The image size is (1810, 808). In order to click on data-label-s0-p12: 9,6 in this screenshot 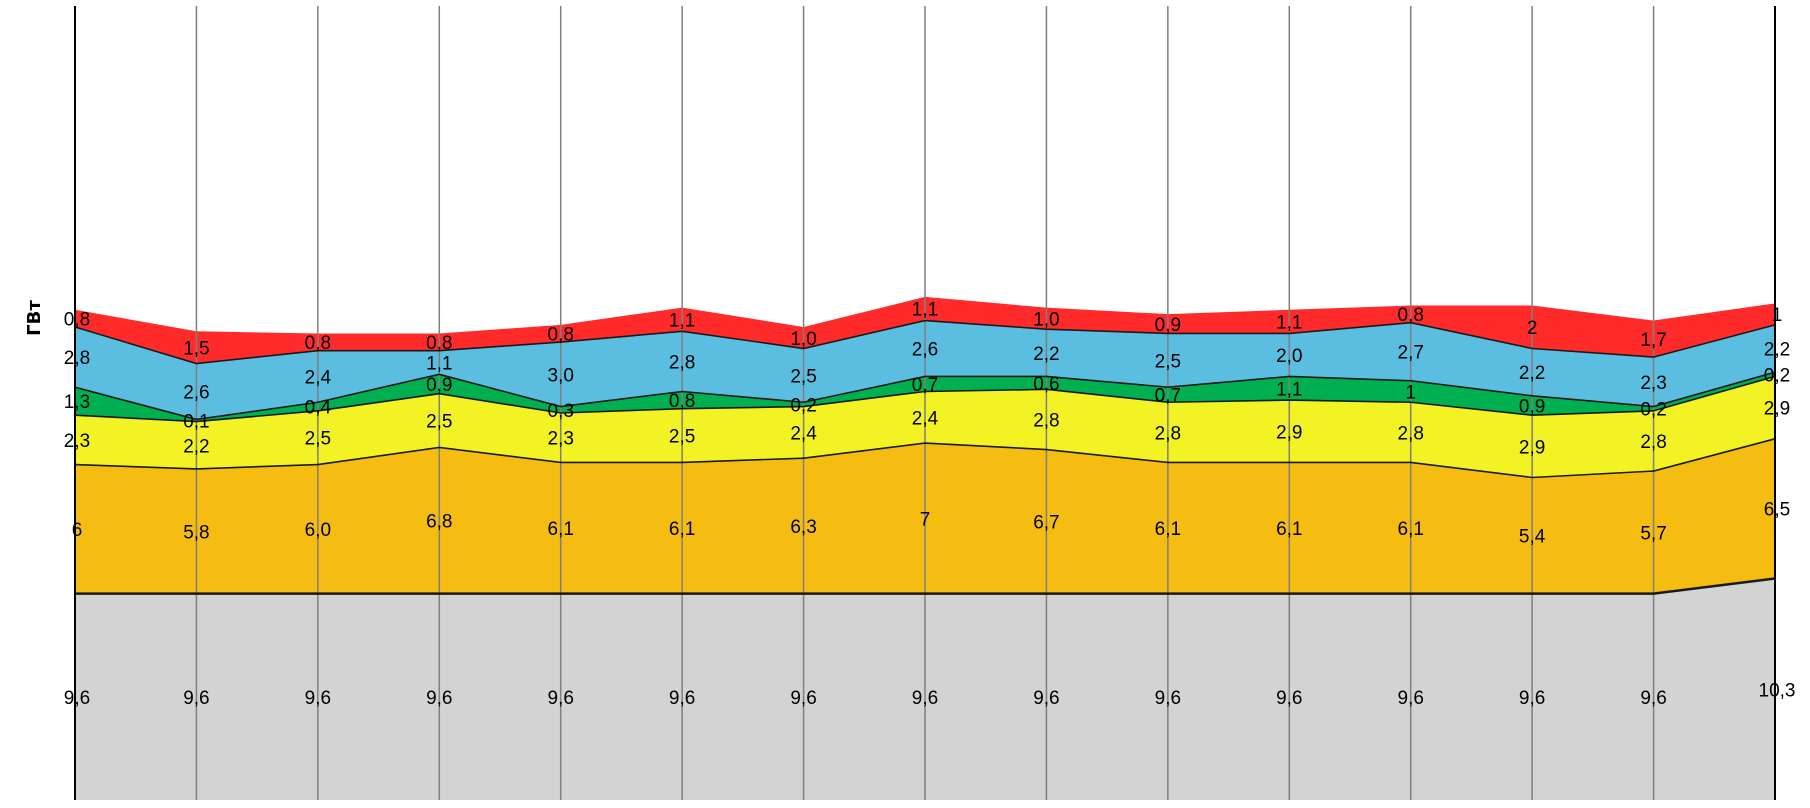, I will do `click(1532, 698)`.